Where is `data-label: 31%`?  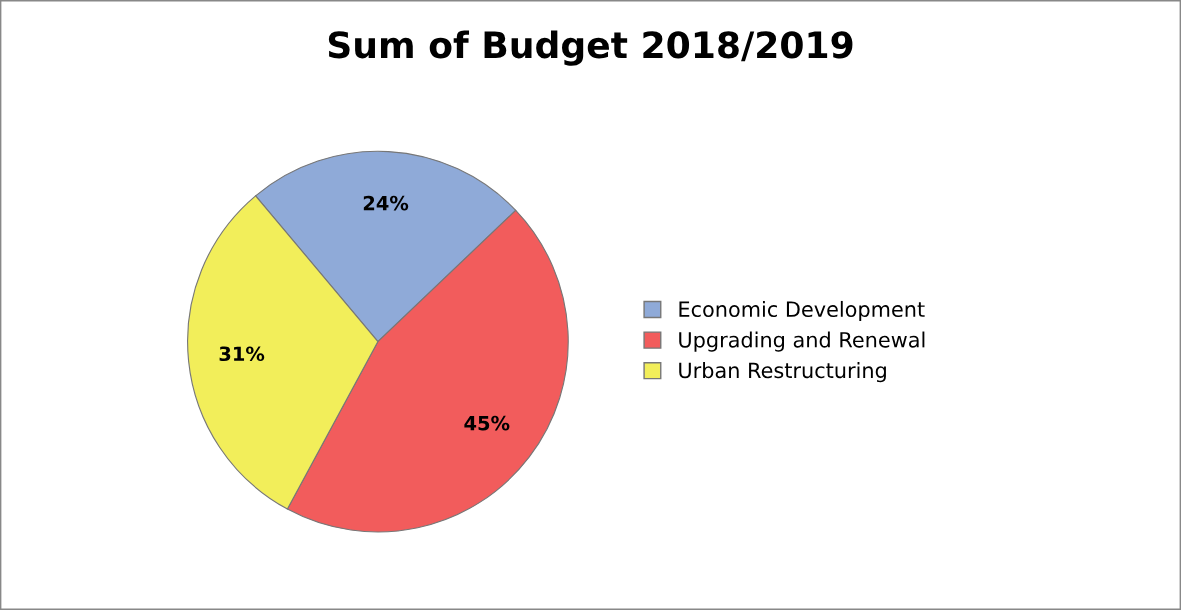 data-label: 31% is located at coordinates (242, 354).